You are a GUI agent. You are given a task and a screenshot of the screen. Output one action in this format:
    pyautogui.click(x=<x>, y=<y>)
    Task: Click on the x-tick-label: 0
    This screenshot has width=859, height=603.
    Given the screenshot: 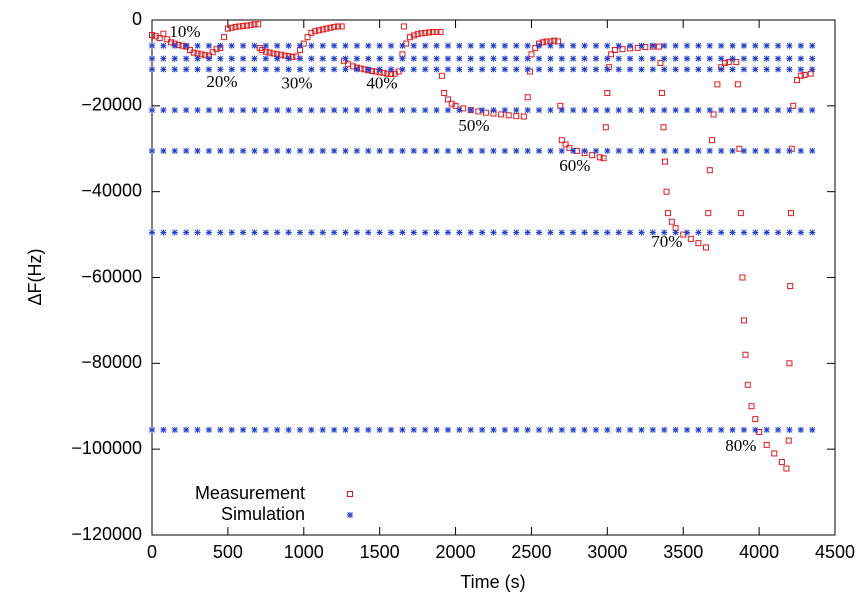 What is the action you would take?
    pyautogui.click(x=152, y=552)
    